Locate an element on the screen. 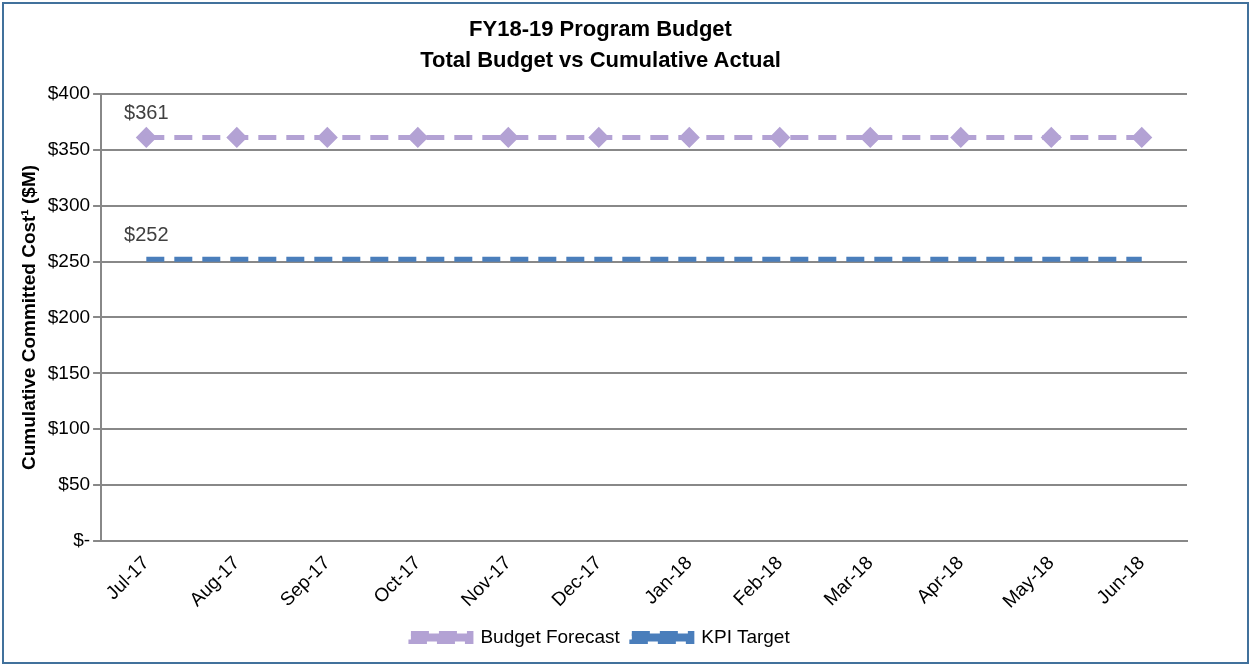 This screenshot has width=1251, height=666. y-tick-label: $150 is located at coordinates (69, 372).